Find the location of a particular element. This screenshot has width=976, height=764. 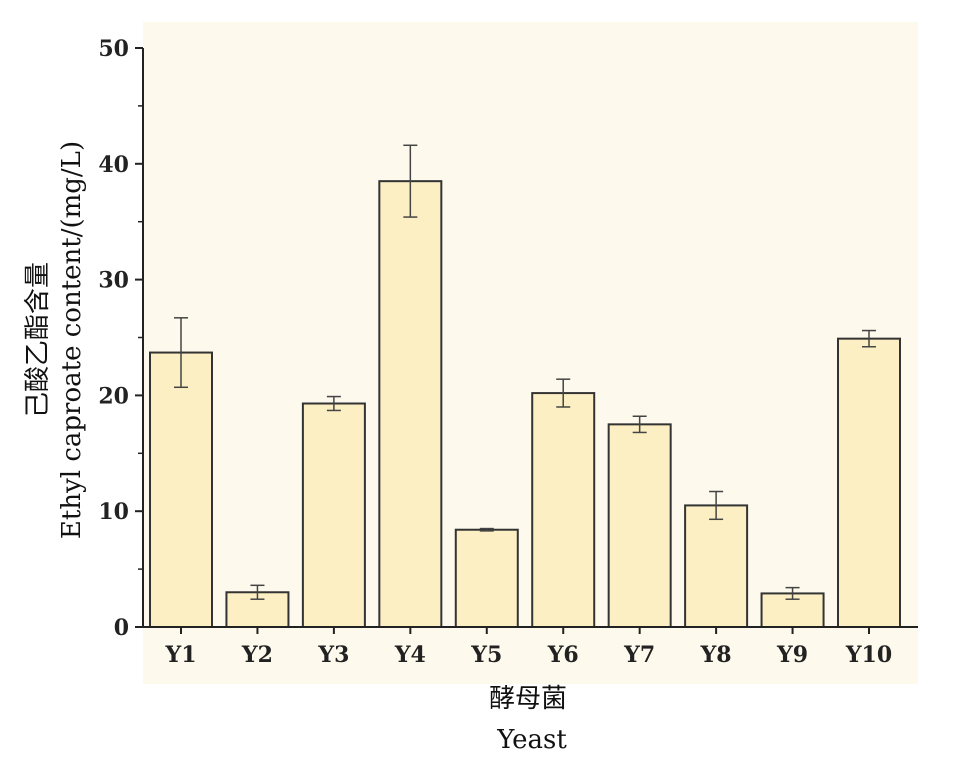

y-axis-title: Ethyl caproate content/(mg/L) is located at coordinates (72, 340).